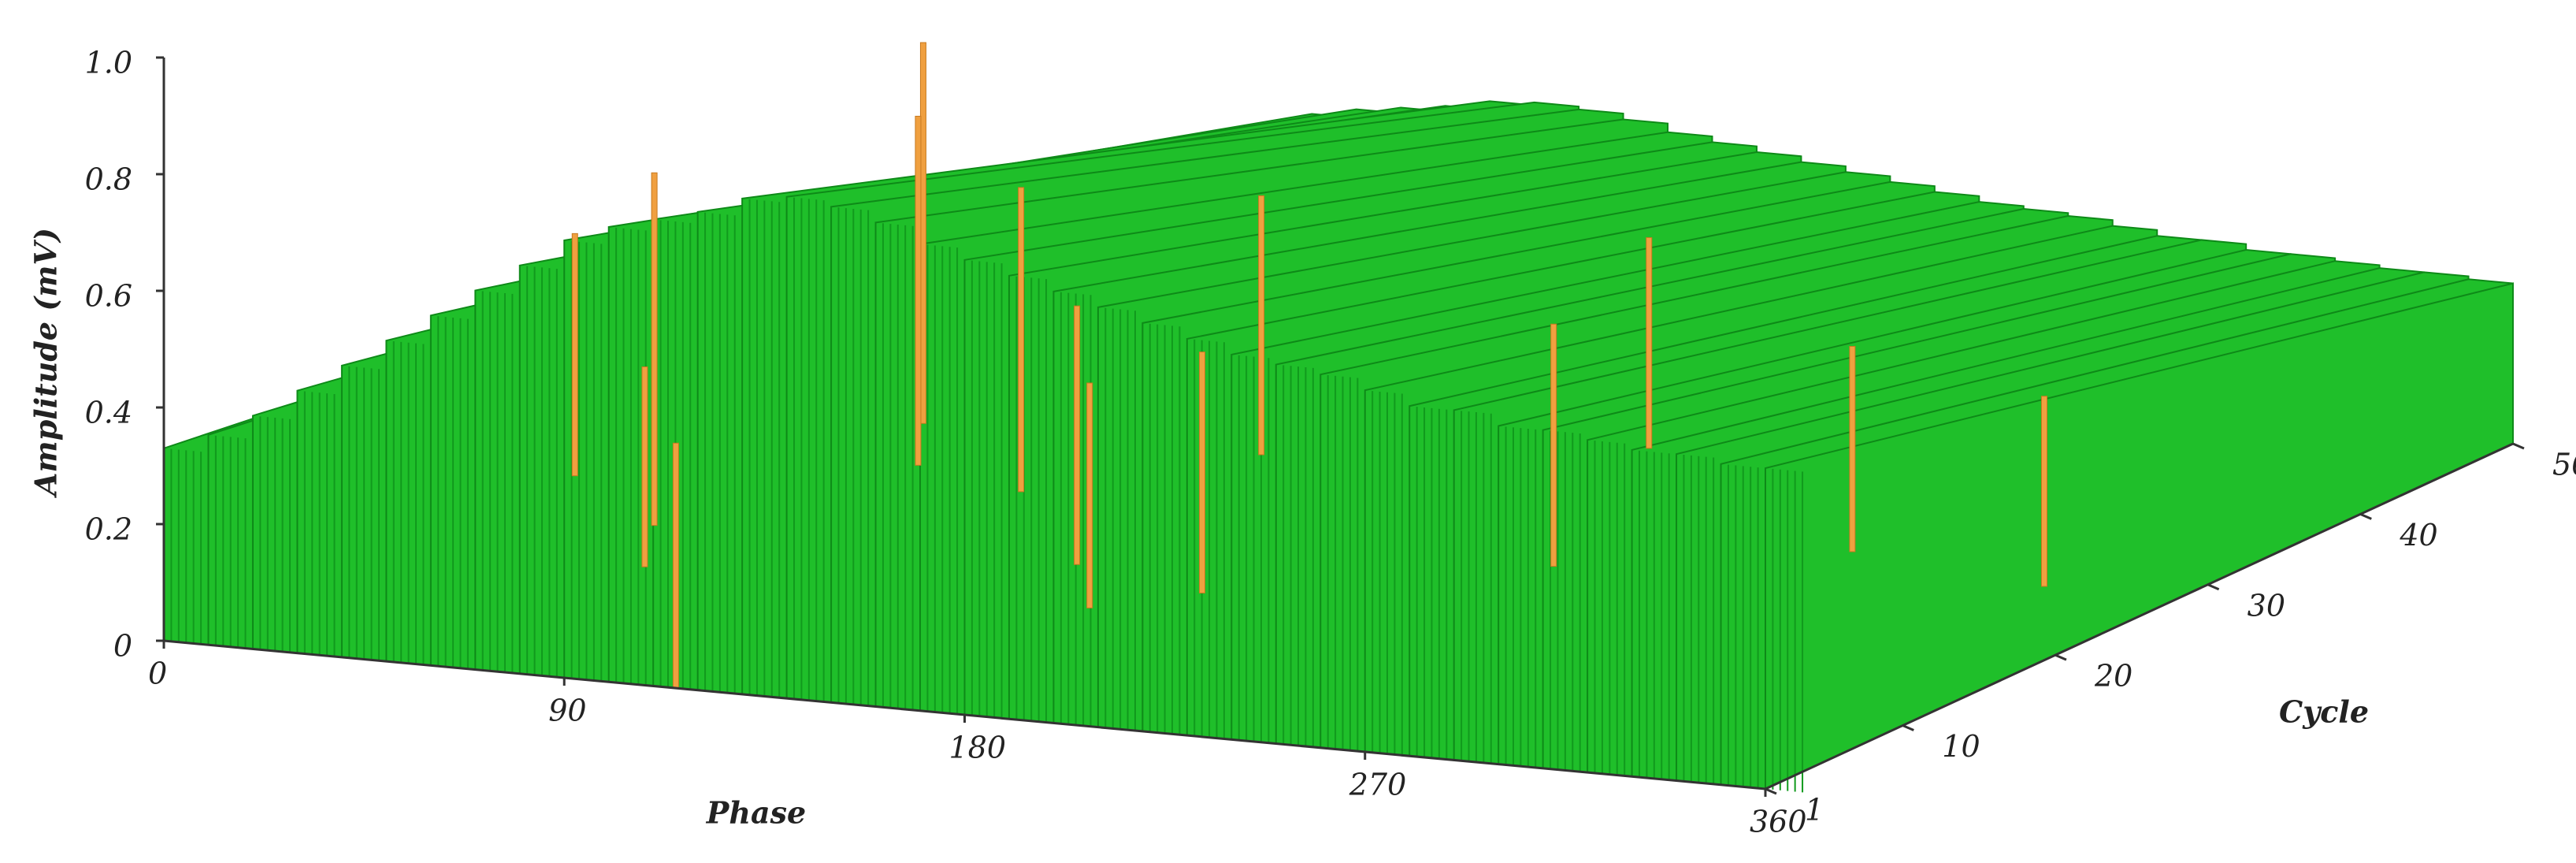 This screenshot has width=2576, height=863. Describe the element at coordinates (1378, 785) in the screenshot. I see `x-tick-label: 270` at that location.